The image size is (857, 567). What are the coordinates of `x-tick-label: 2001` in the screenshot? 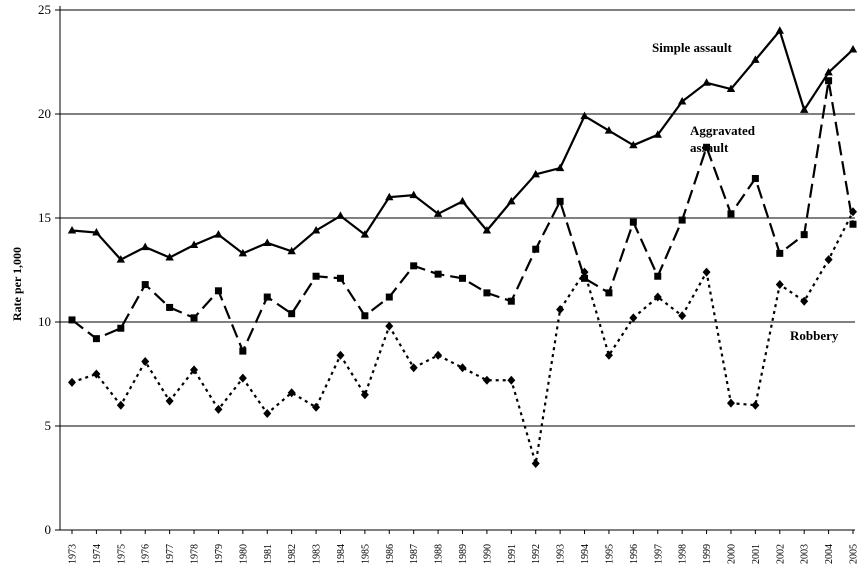 It's located at (756, 554).